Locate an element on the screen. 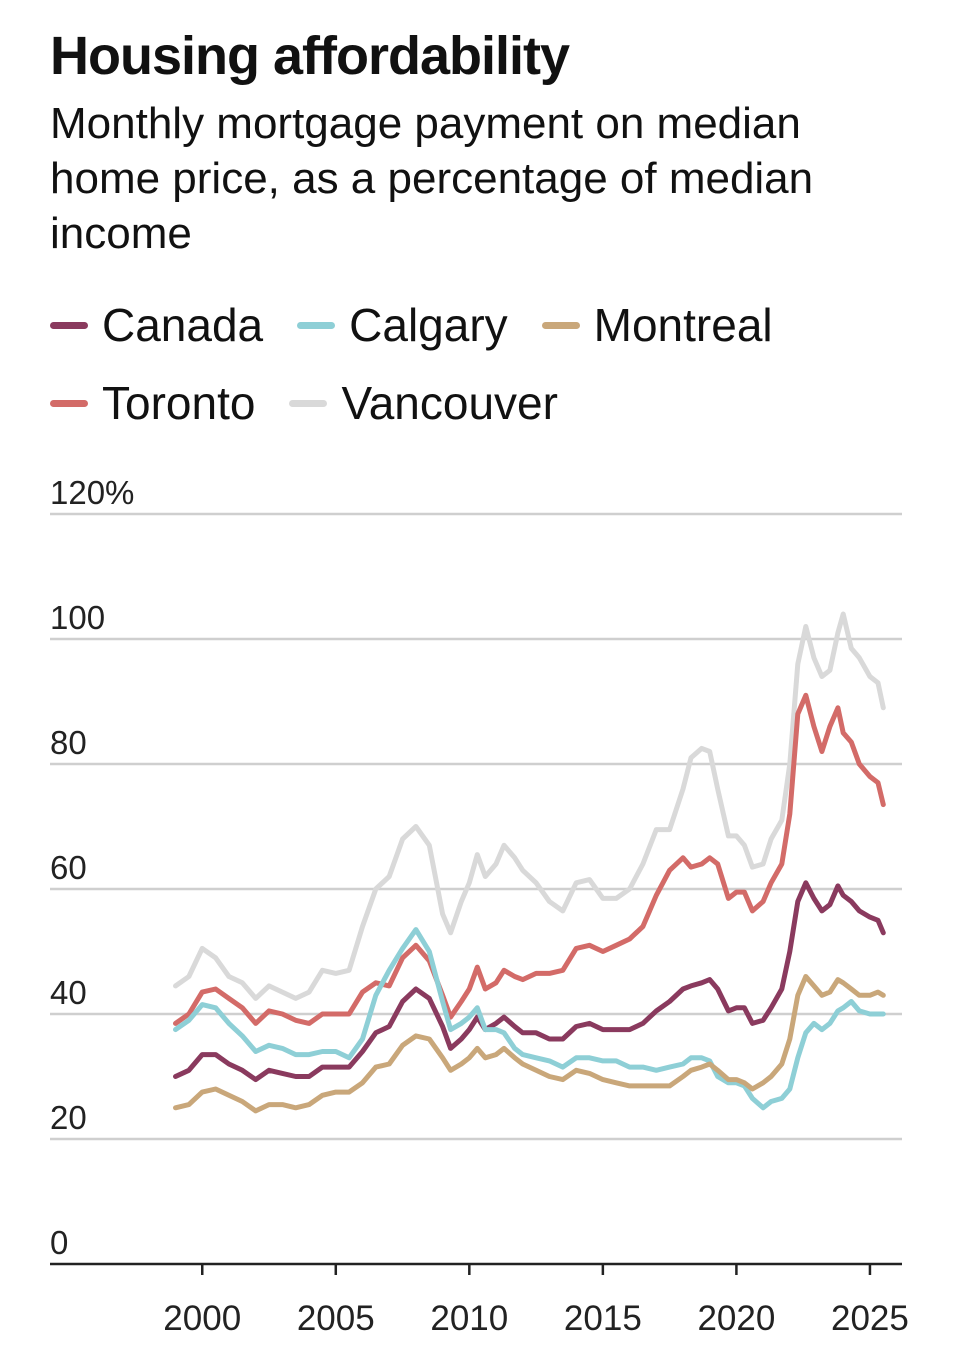  legend-label-toronto: Toronto is located at coordinates (179, 403).